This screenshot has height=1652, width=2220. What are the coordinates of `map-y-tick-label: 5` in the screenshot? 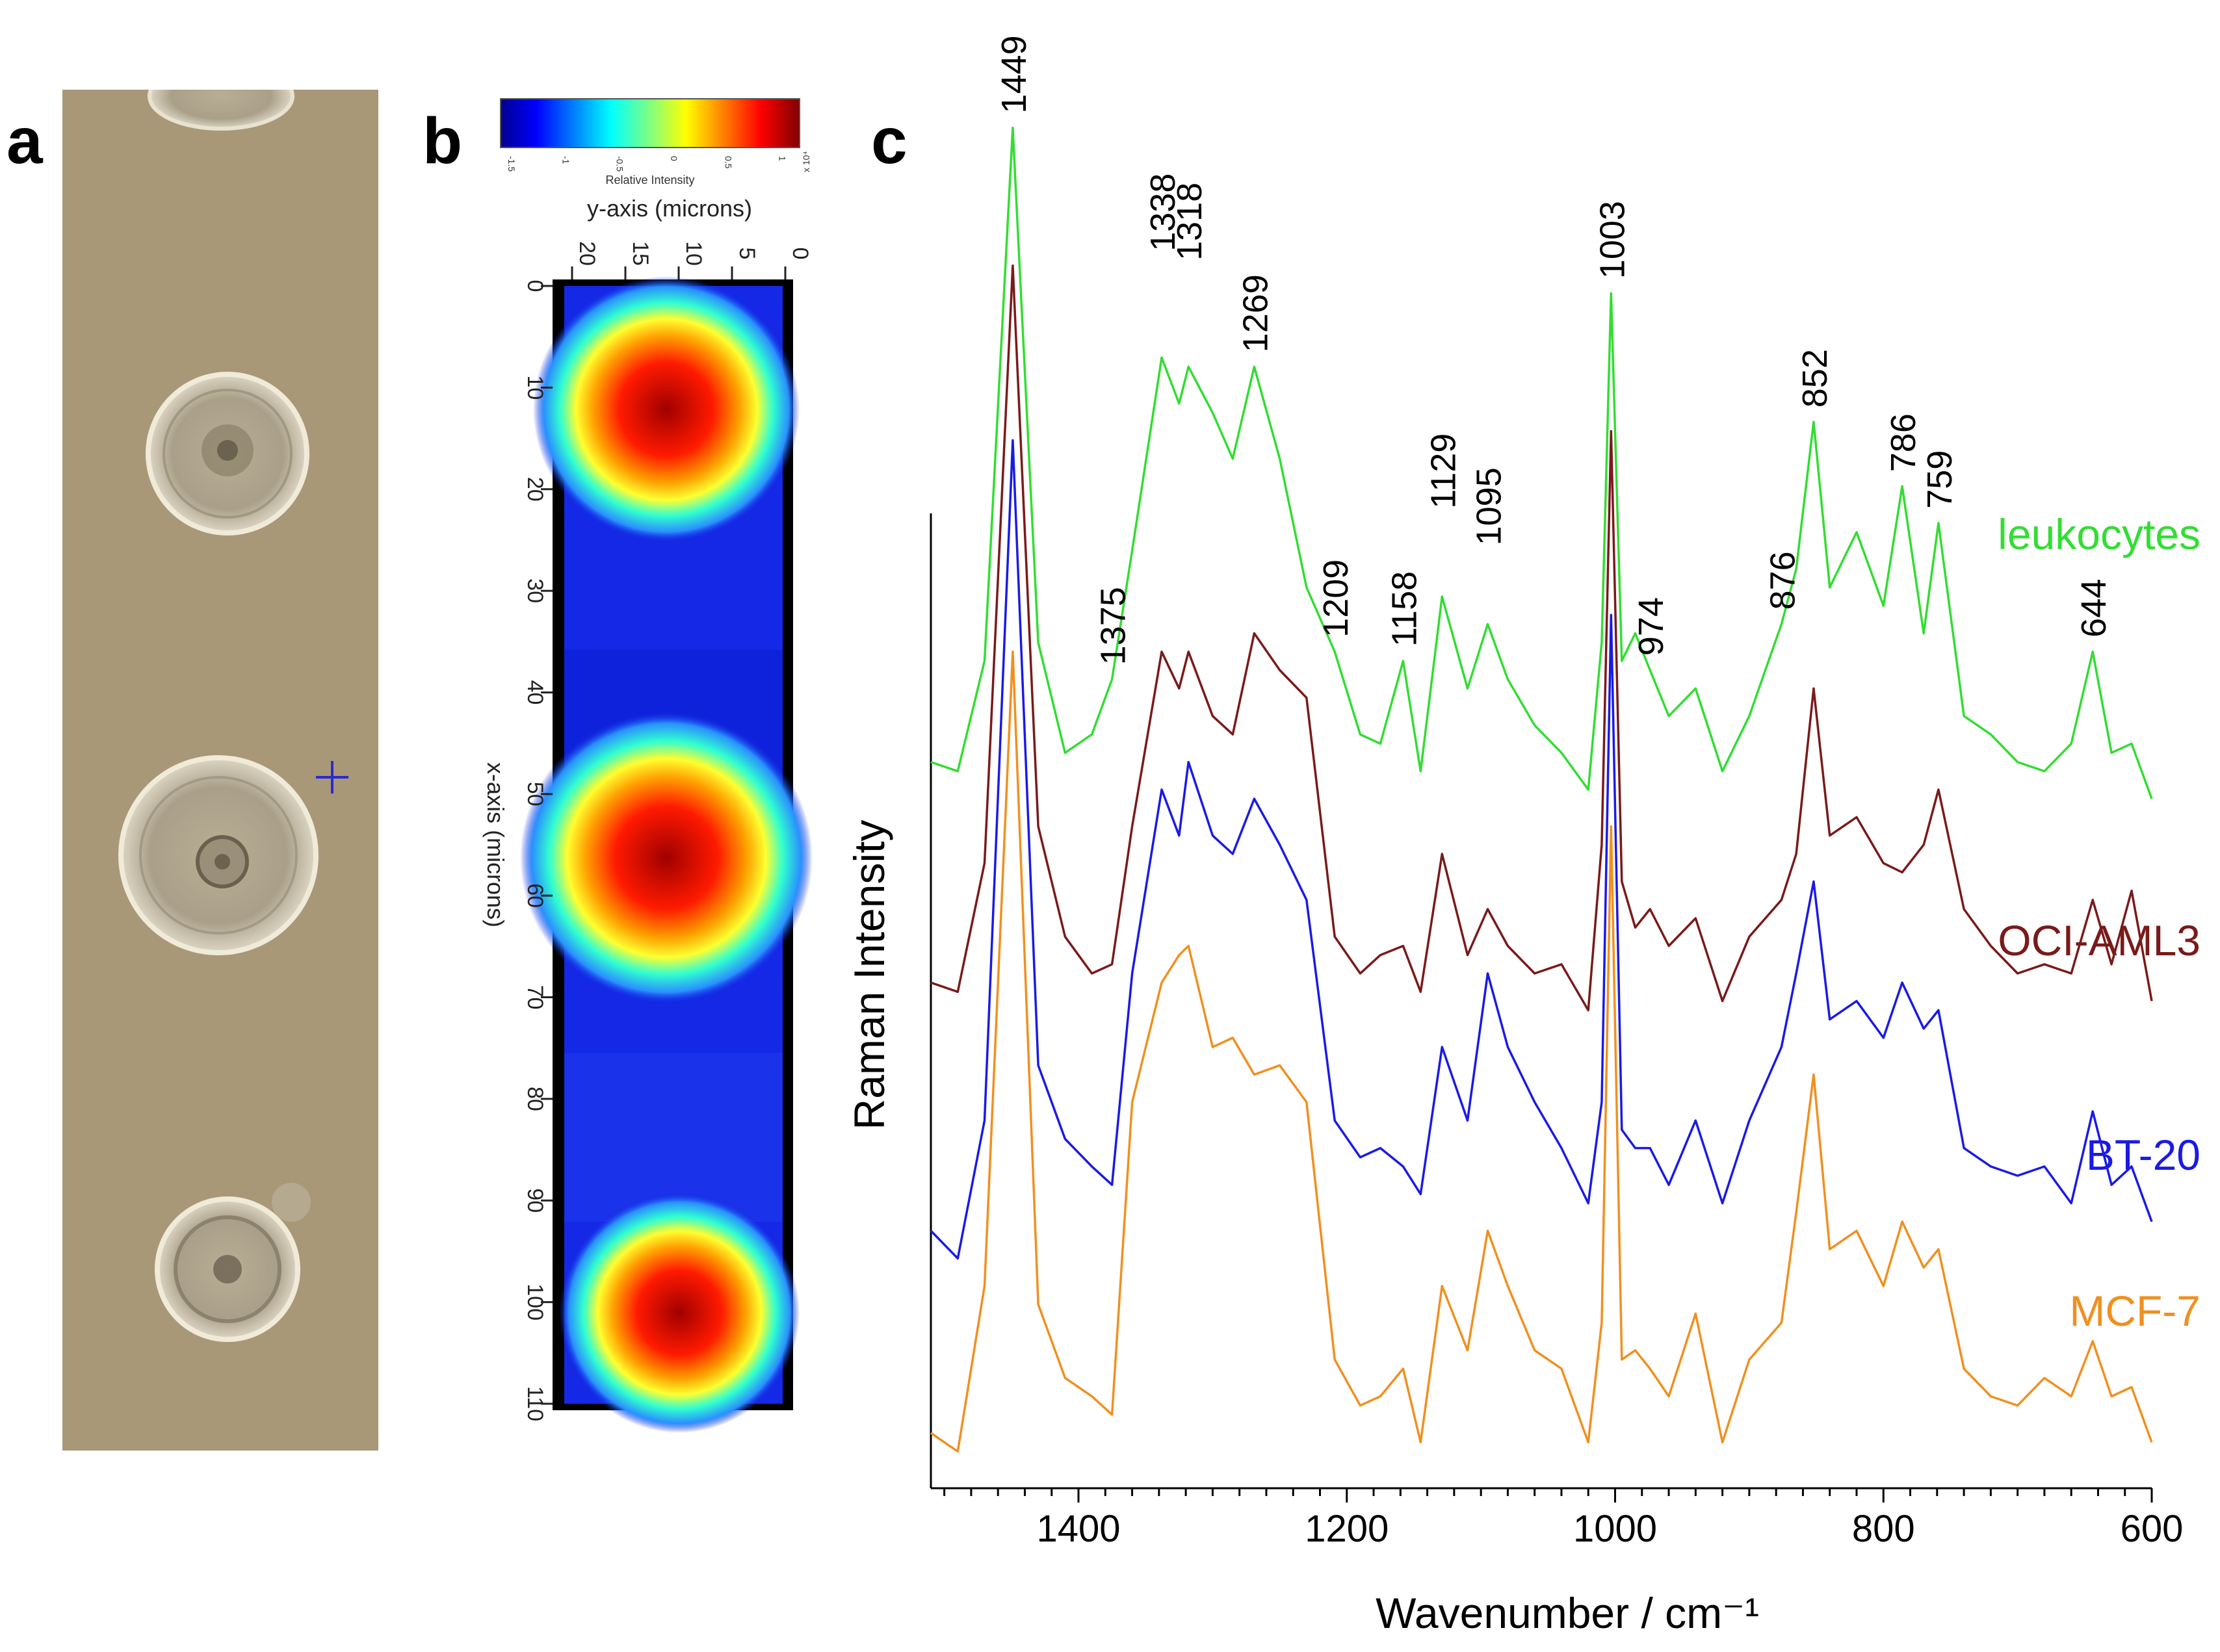 It's located at (747, 254).